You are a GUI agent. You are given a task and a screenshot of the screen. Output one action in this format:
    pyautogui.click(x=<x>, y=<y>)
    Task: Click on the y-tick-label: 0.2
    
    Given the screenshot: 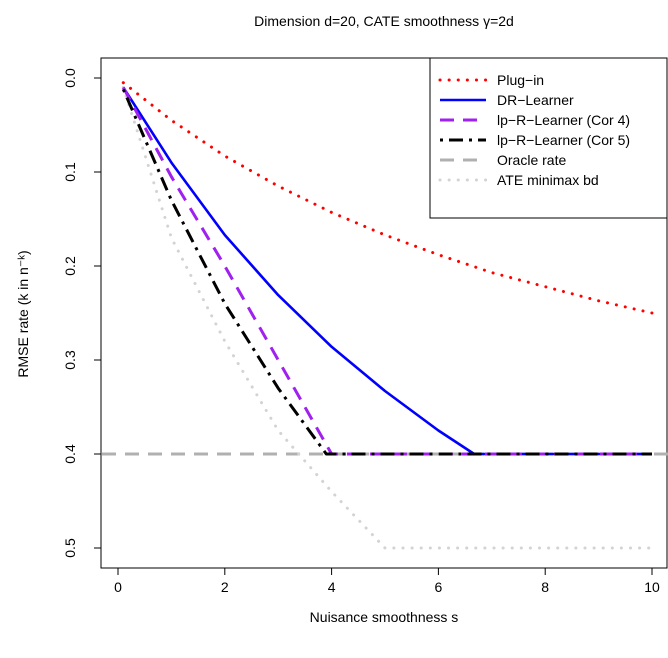 What is the action you would take?
    pyautogui.click(x=70, y=266)
    